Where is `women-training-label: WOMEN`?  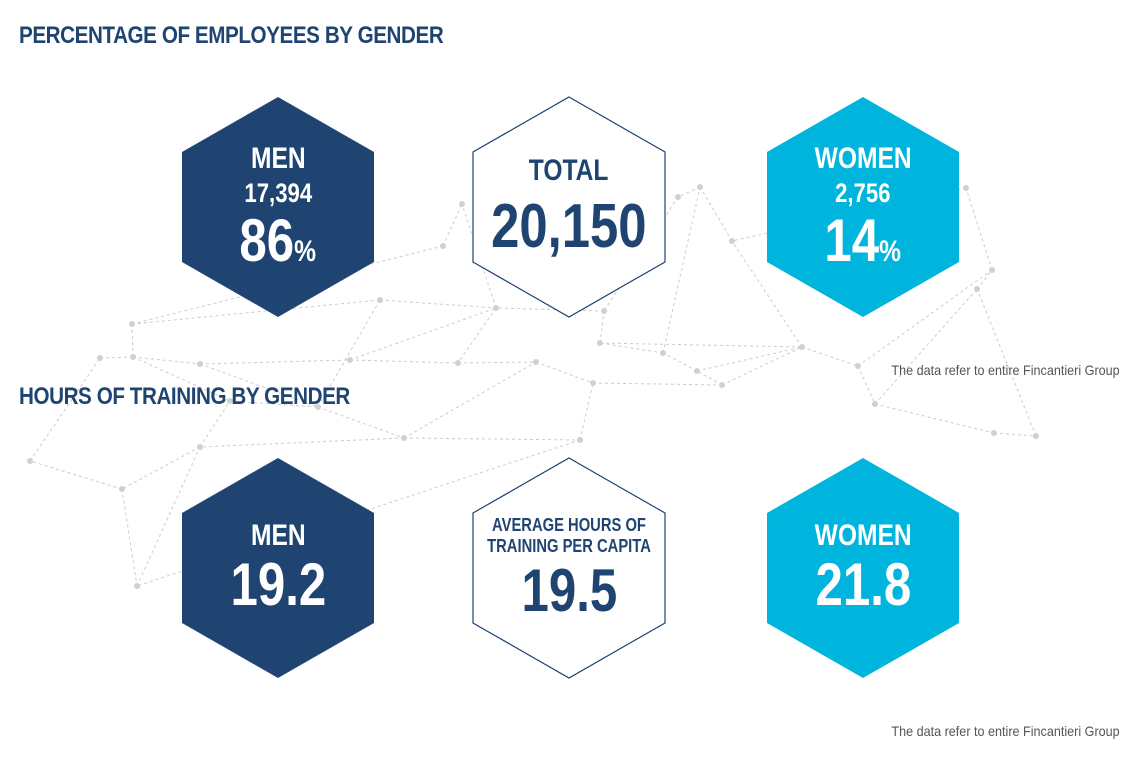 women-training-label: WOMEN is located at coordinates (863, 535).